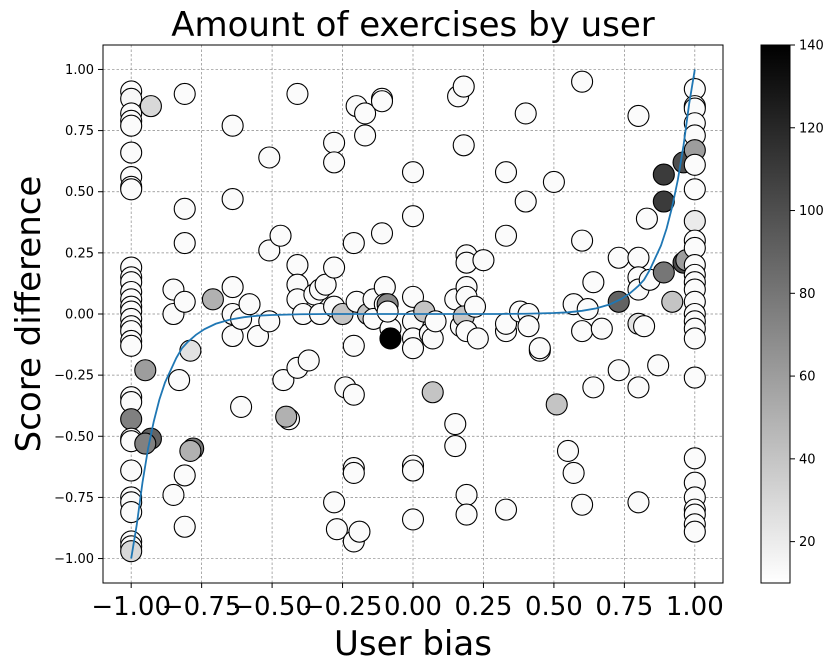 This screenshot has width=833, height=671. Describe the element at coordinates (74, 559) in the screenshot. I see `y-tick-label: −1.00` at that location.